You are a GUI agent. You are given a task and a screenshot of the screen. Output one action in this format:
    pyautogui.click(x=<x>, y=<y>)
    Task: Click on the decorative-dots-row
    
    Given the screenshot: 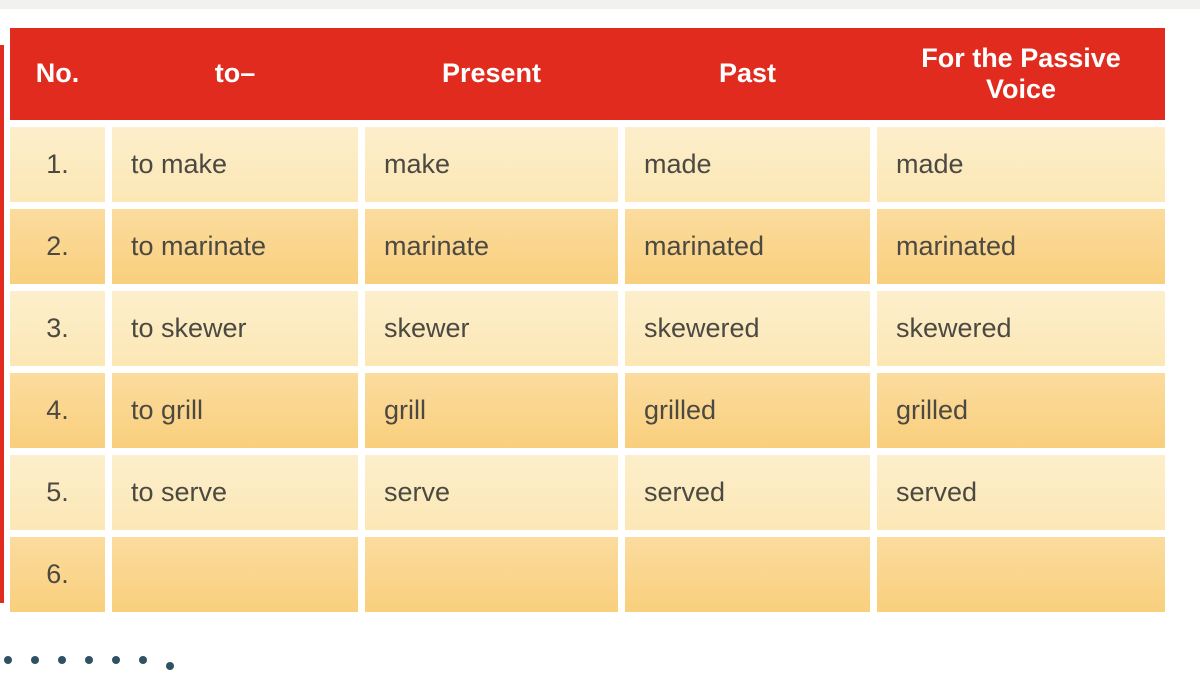 What is the action you would take?
    pyautogui.click(x=89, y=663)
    